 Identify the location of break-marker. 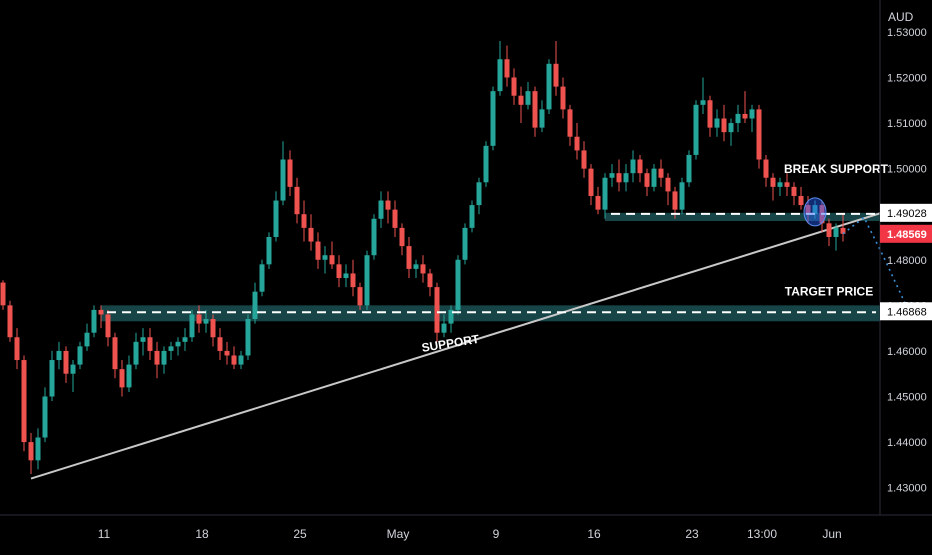
(815, 212).